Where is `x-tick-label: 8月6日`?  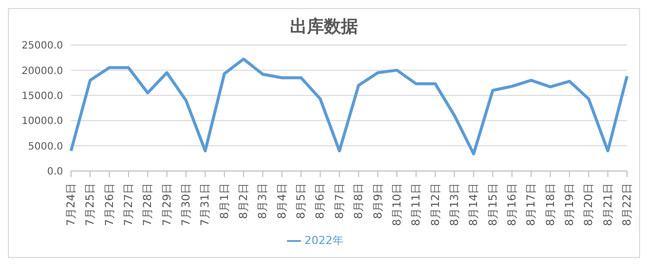
x-tick-label: 8月6日 is located at coordinates (320, 201).